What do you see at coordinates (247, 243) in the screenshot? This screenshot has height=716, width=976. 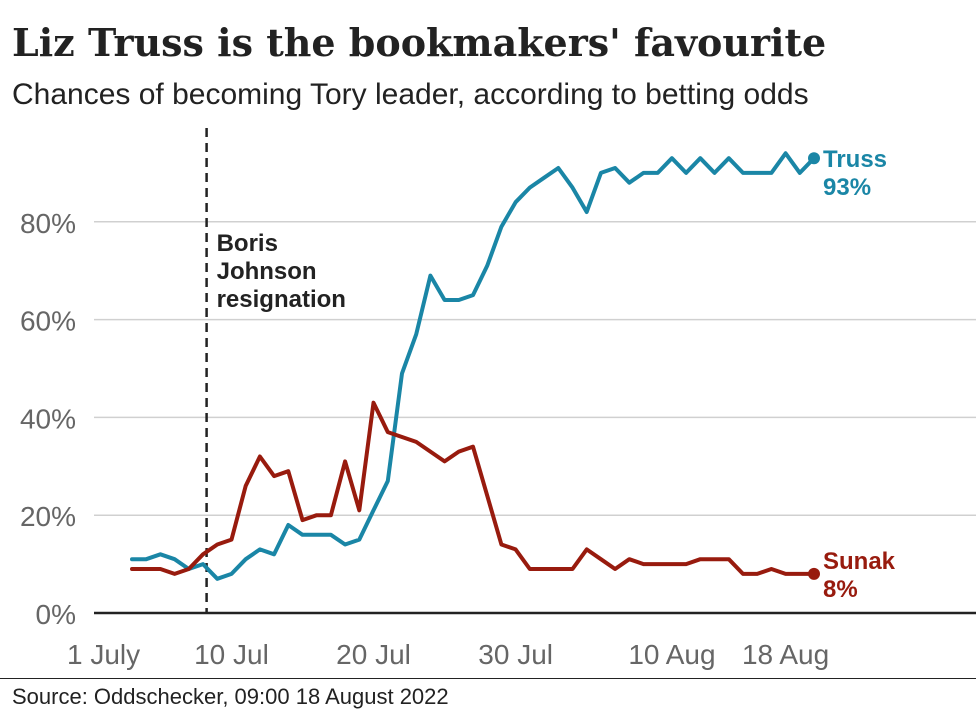 I see `resignation-annotation-line: Boris` at bounding box center [247, 243].